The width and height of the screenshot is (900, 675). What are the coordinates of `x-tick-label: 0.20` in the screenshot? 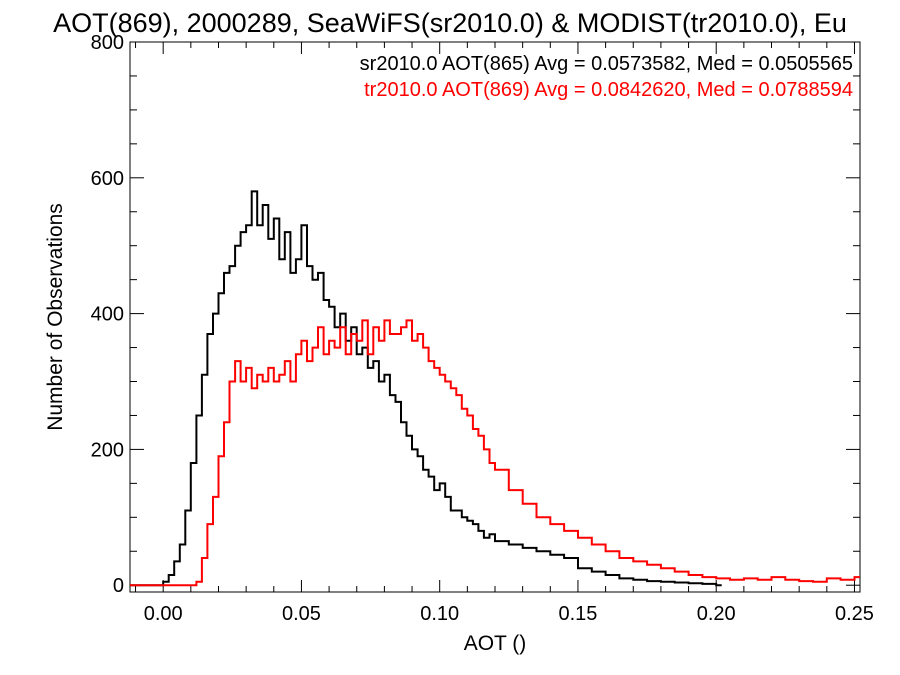 It's located at (716, 614).